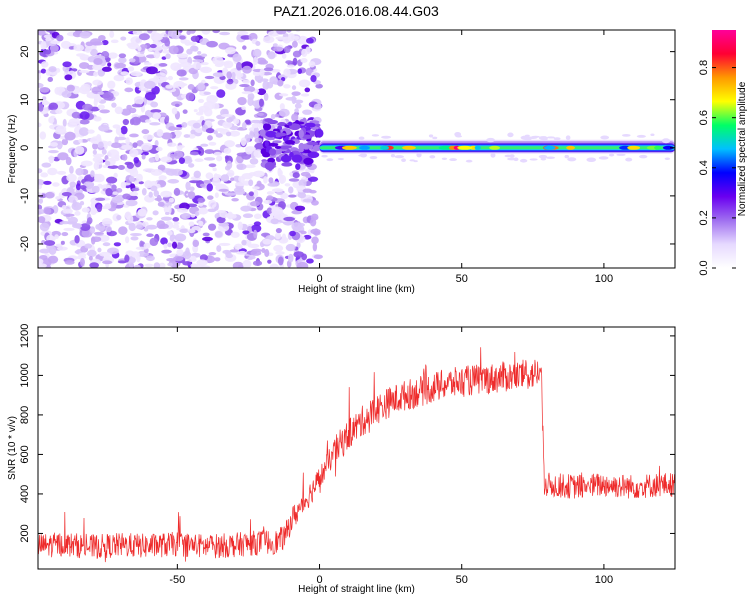 This screenshot has height=600, width=750. What do you see at coordinates (704, 167) in the screenshot?
I see `colorbar-tick-label: 0.4` at bounding box center [704, 167].